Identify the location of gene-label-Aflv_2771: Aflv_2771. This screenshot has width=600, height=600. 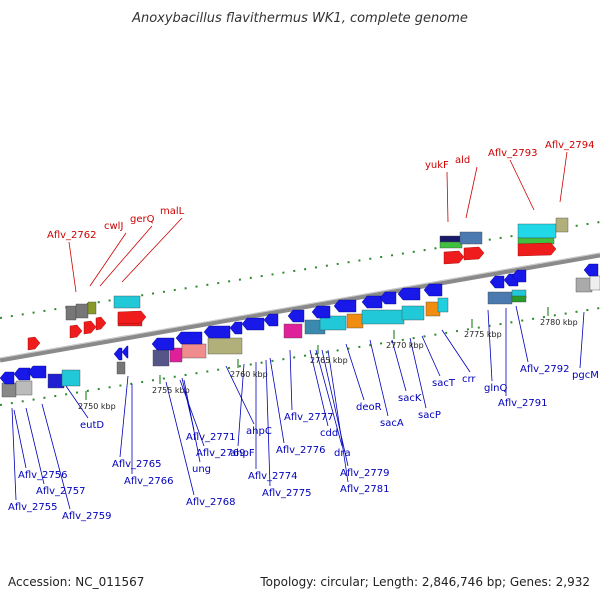
(211, 437).